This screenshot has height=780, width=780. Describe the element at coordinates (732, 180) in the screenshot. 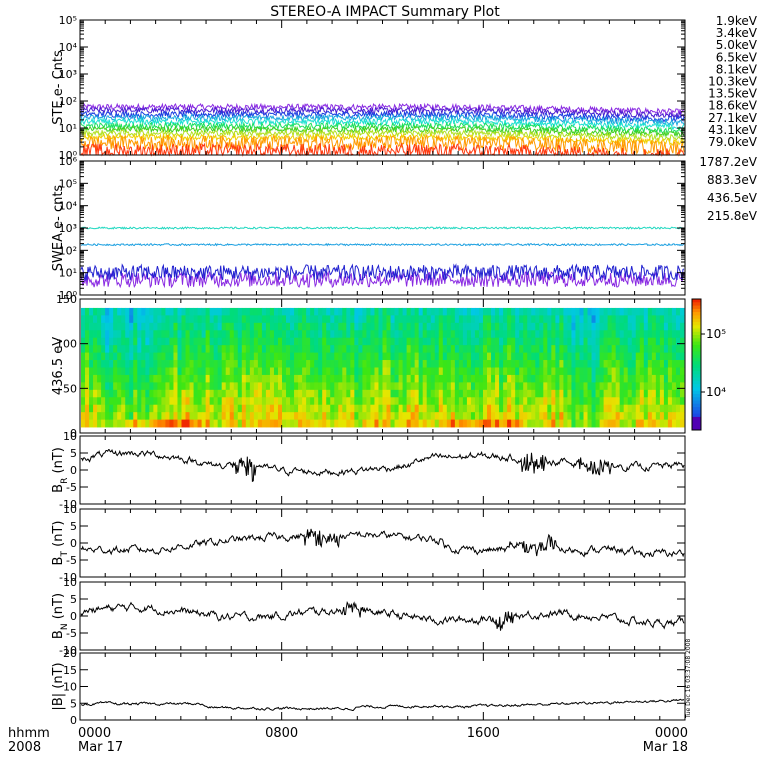

I see `swea-legend-entry: 883.3eV` at that location.